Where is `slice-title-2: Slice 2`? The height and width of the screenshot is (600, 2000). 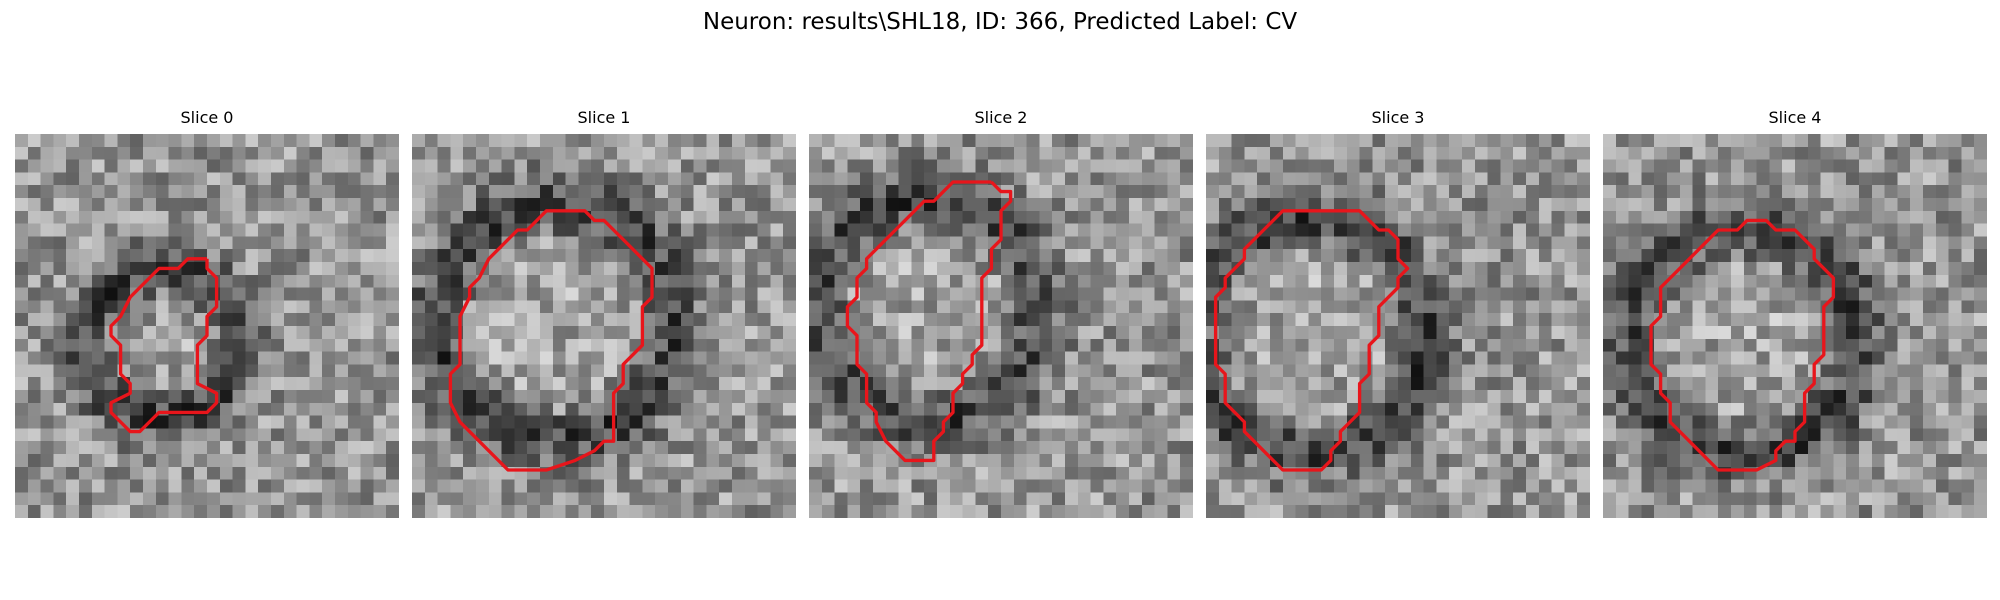 slice-title-2: Slice 2 is located at coordinates (1001, 117).